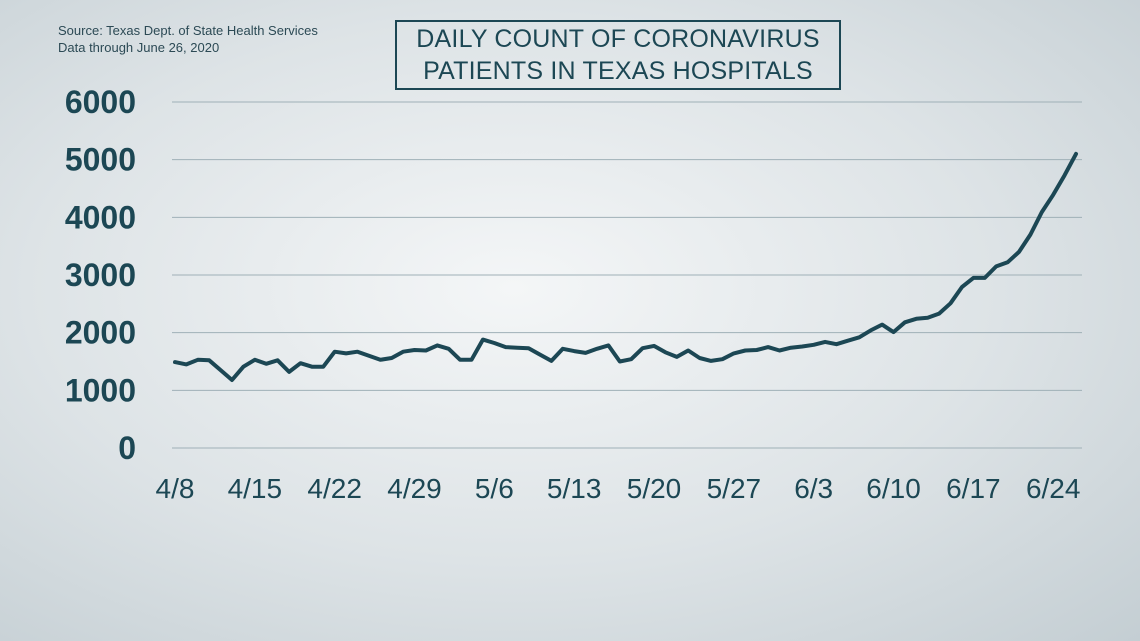 This screenshot has width=1140, height=641. Describe the element at coordinates (127, 448) in the screenshot. I see `y-tick-label: 0` at that location.